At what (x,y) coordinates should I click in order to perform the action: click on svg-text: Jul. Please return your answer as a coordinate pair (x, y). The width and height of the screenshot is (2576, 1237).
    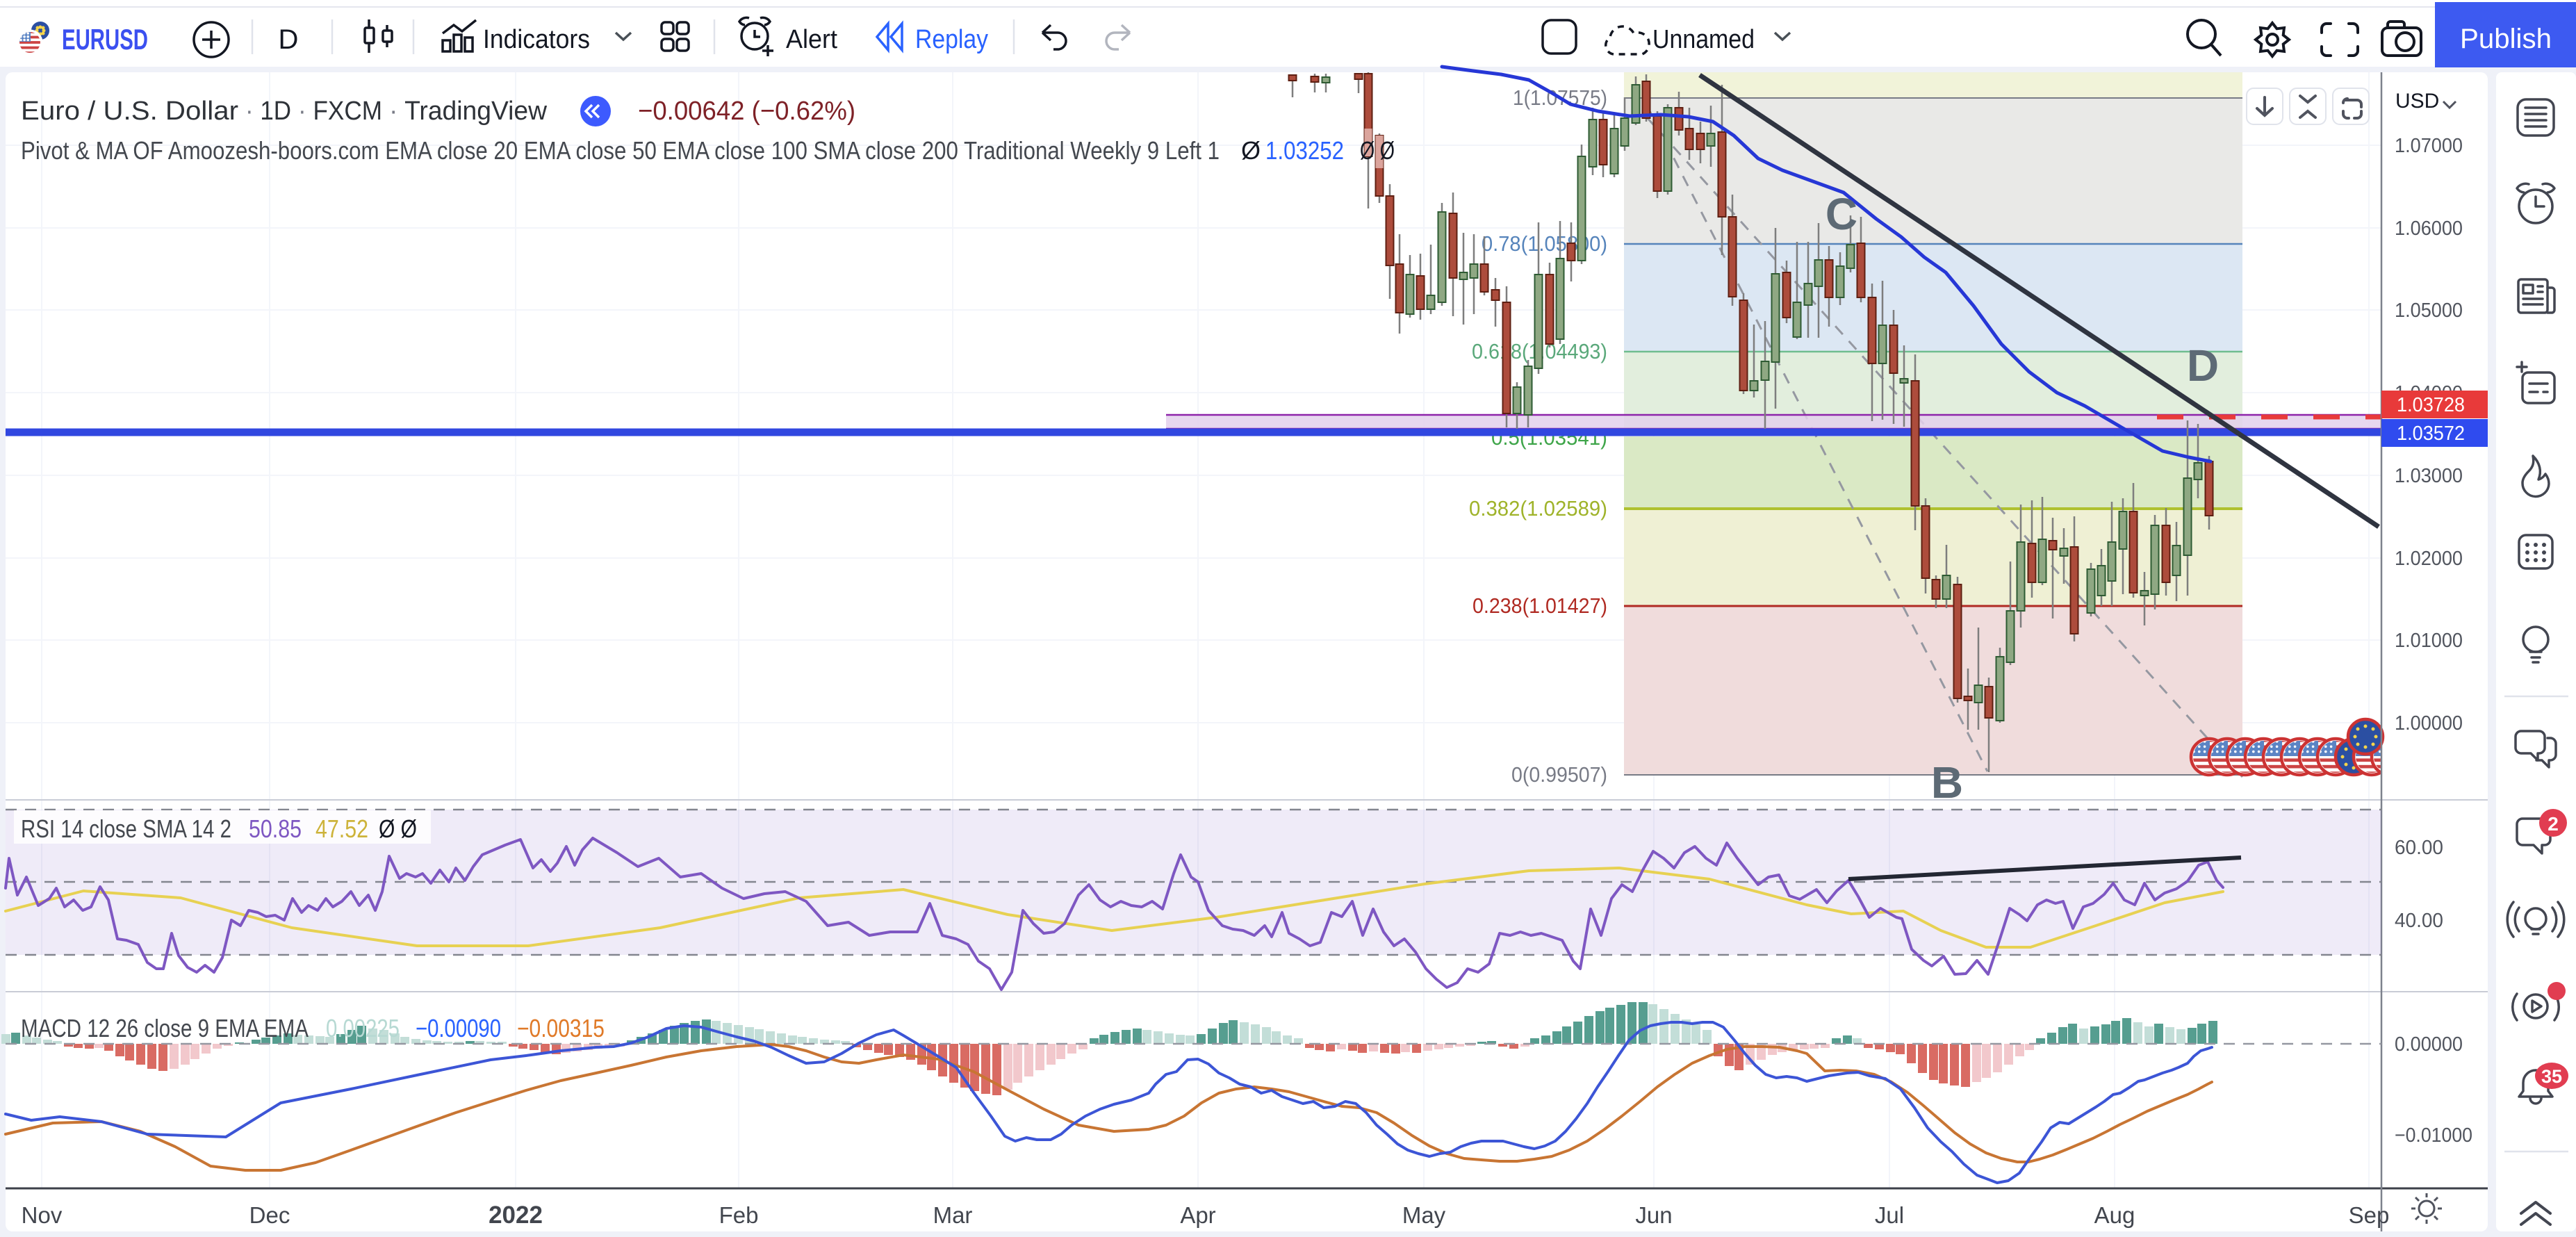
    Looking at the image, I should click on (1889, 1215).